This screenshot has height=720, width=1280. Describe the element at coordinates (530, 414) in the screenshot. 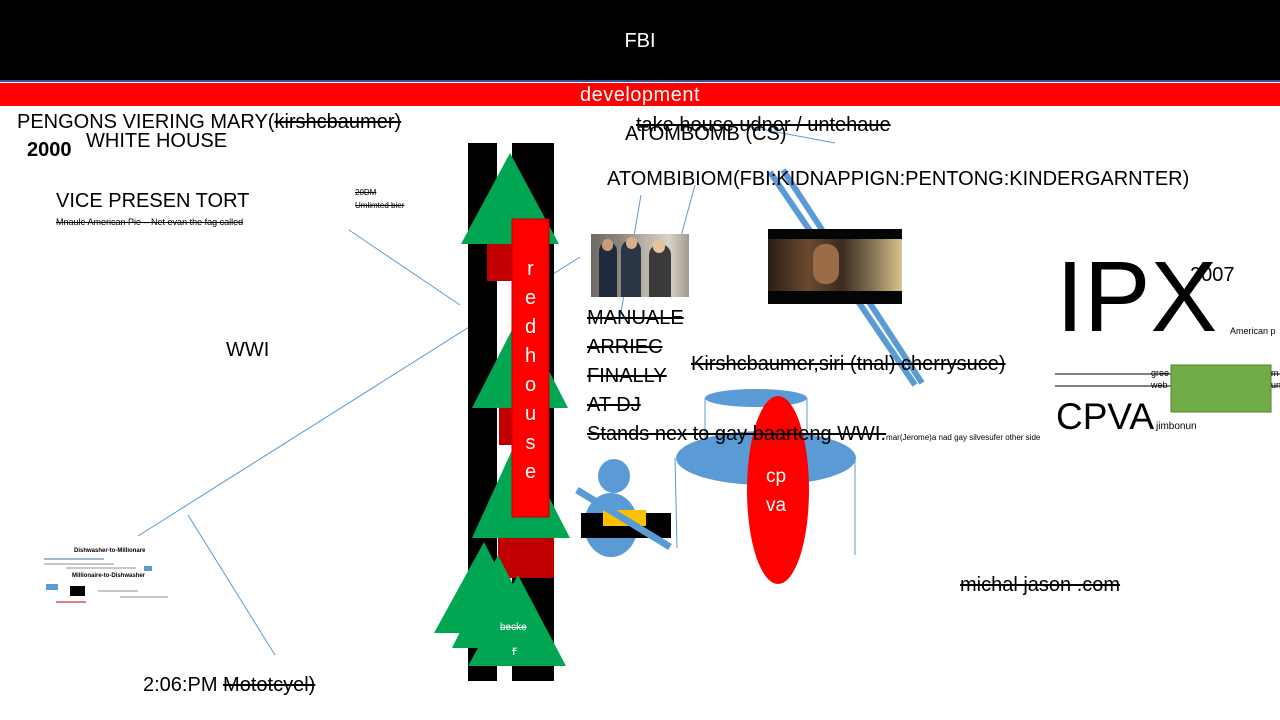

I see `redhouse-letter: u` at that location.